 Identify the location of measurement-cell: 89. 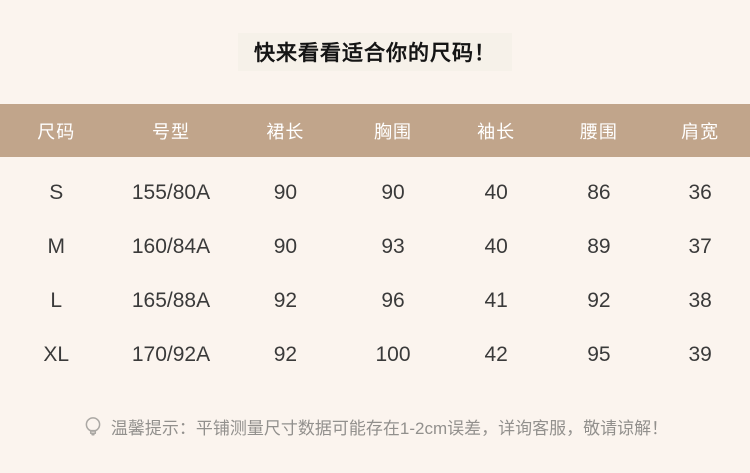
(599, 246).